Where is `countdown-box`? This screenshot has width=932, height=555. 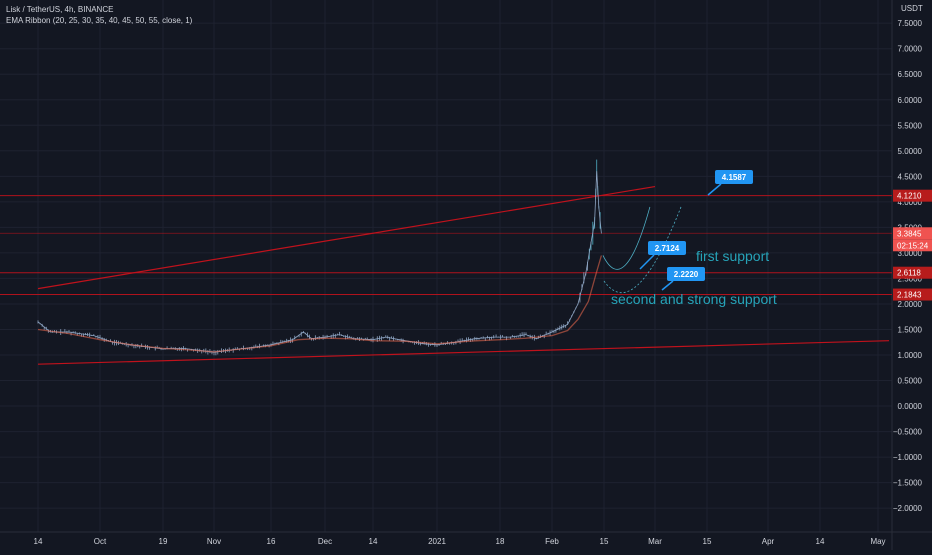 countdown-box is located at coordinates (912, 245).